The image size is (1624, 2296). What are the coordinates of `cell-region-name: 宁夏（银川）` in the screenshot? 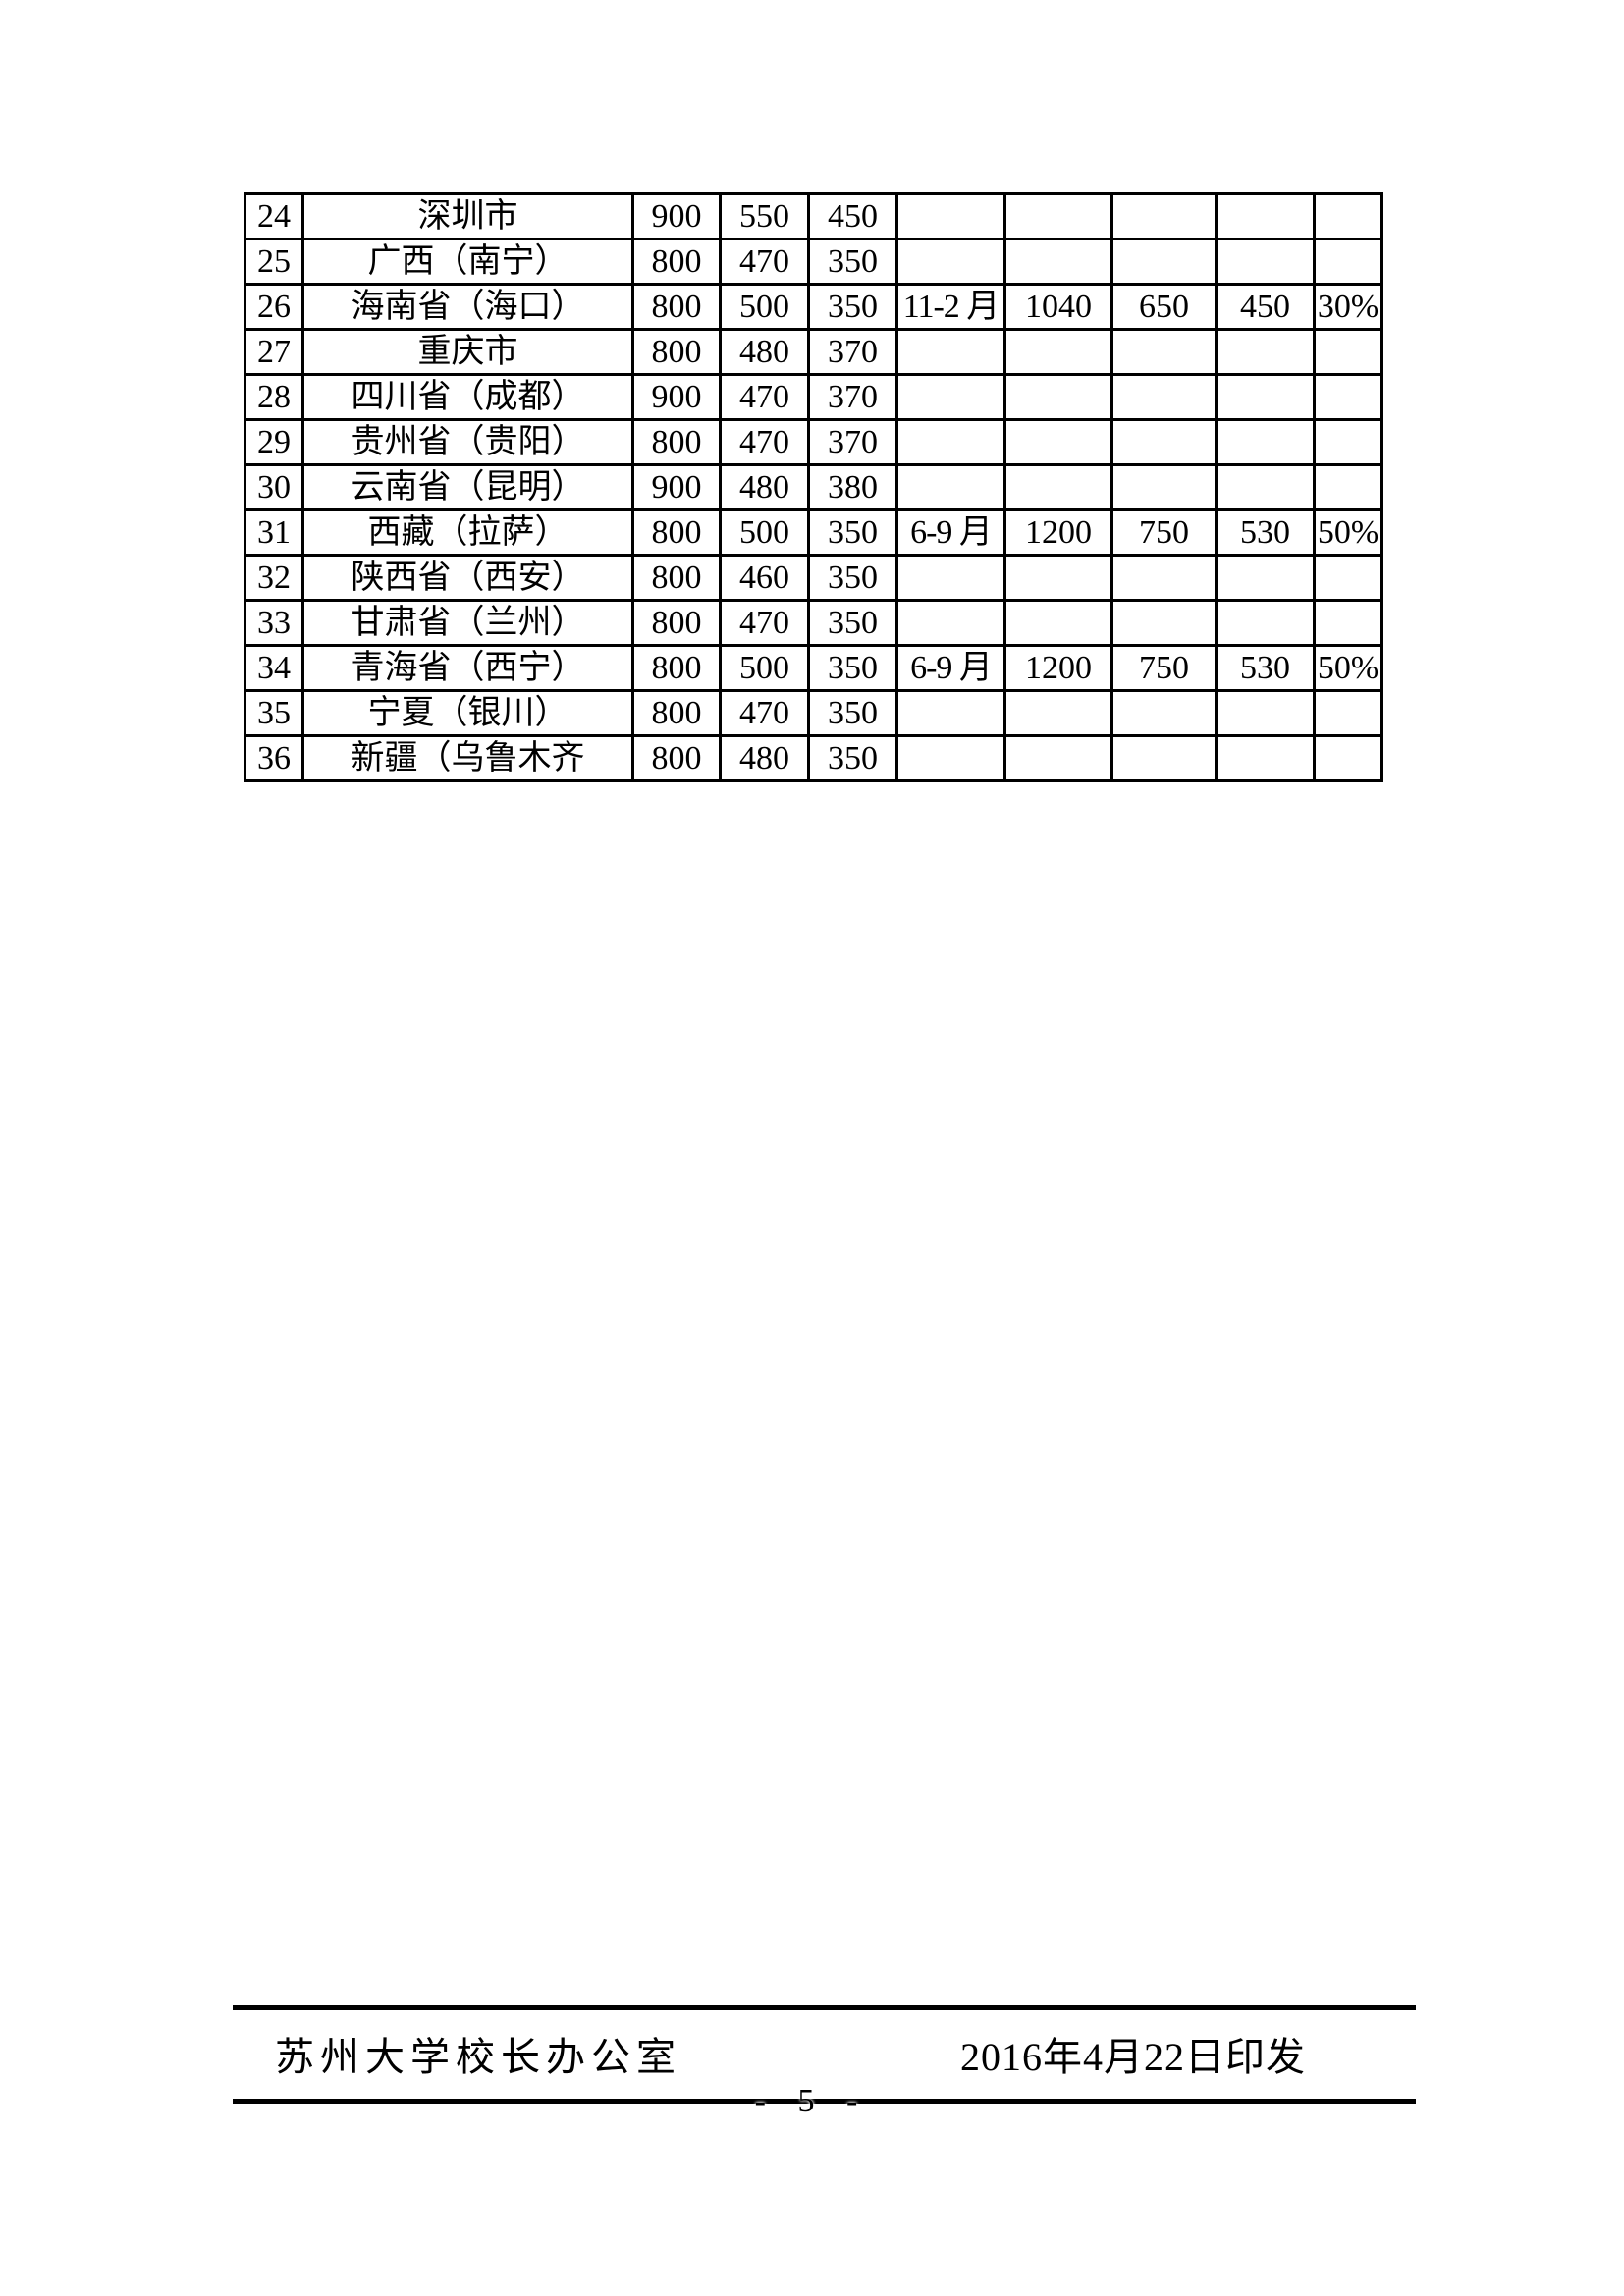 It's located at (467, 713).